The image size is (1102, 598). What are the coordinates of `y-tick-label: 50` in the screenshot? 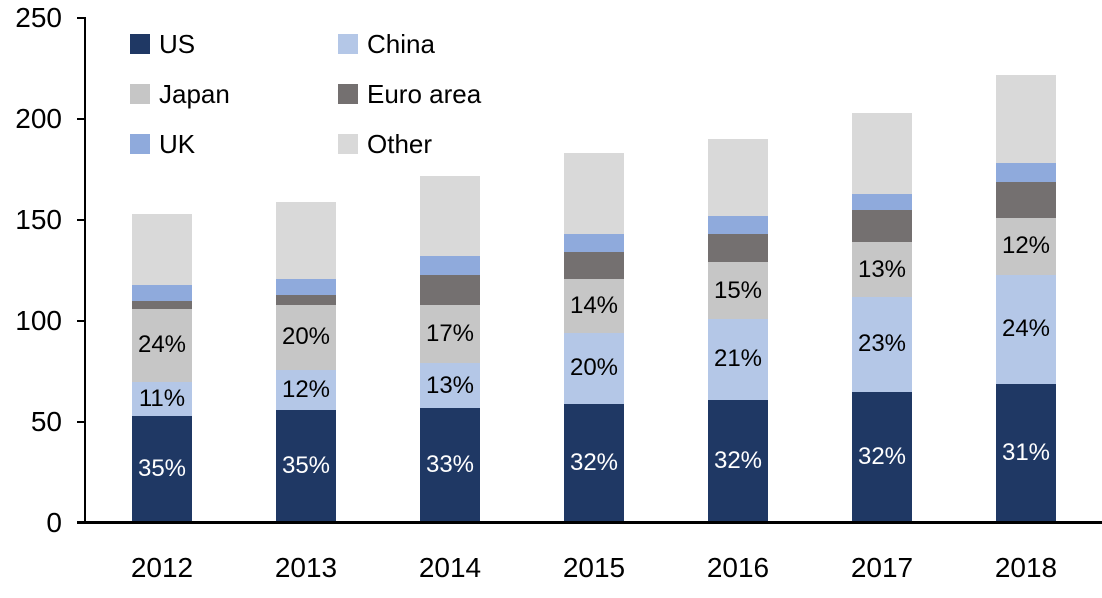 It's located at (46, 421).